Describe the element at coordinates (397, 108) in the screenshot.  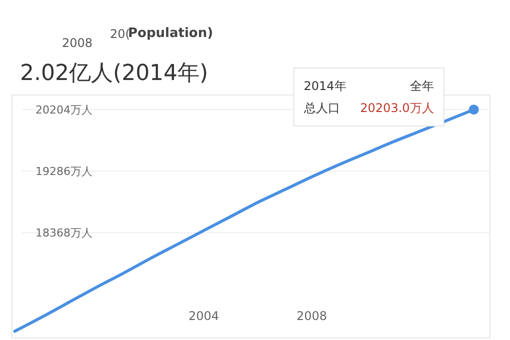
I see `annotation: 20203.0万人` at that location.